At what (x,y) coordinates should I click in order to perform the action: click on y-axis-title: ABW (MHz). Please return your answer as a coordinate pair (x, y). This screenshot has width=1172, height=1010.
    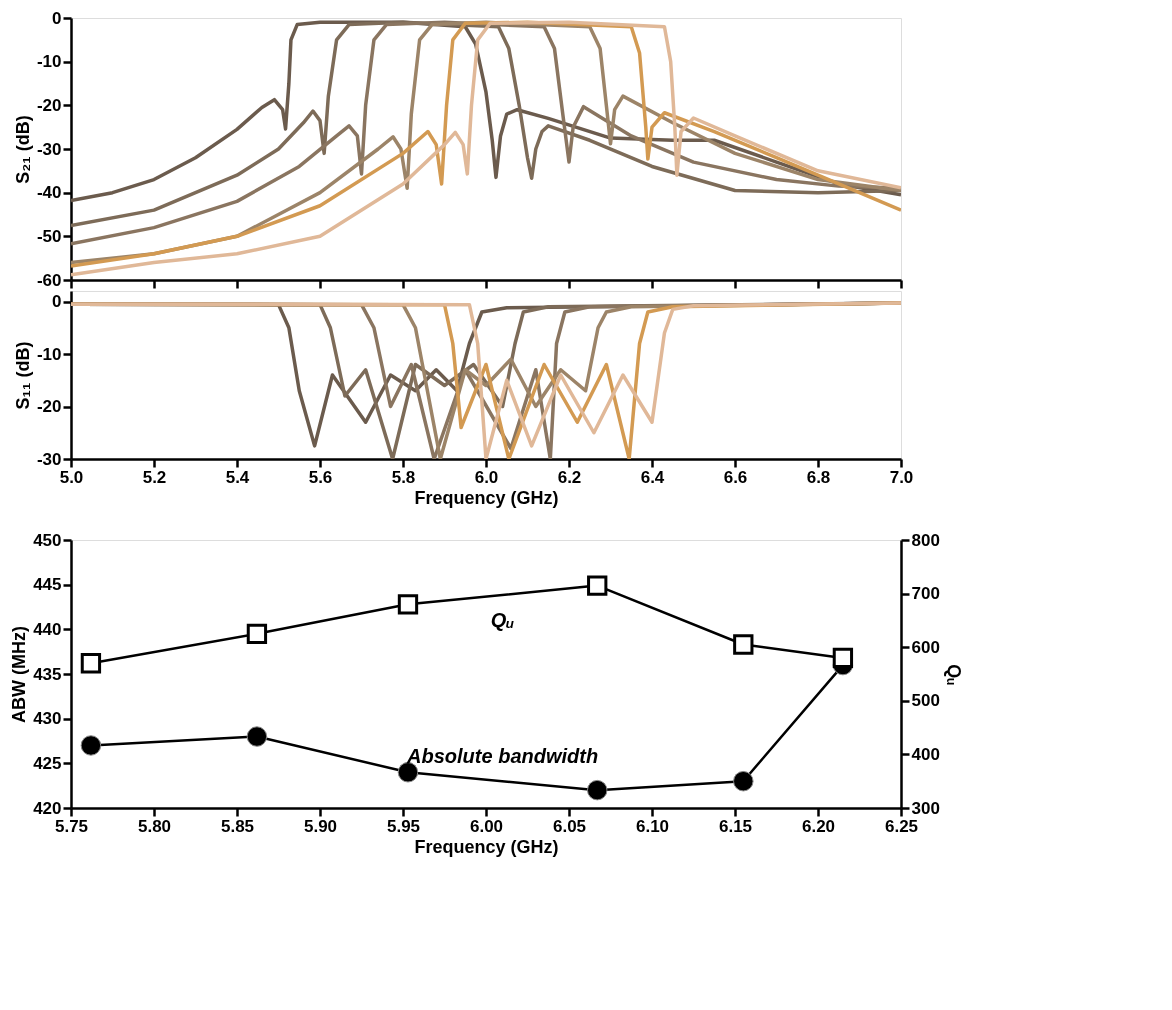
    Looking at the image, I should click on (19, 674).